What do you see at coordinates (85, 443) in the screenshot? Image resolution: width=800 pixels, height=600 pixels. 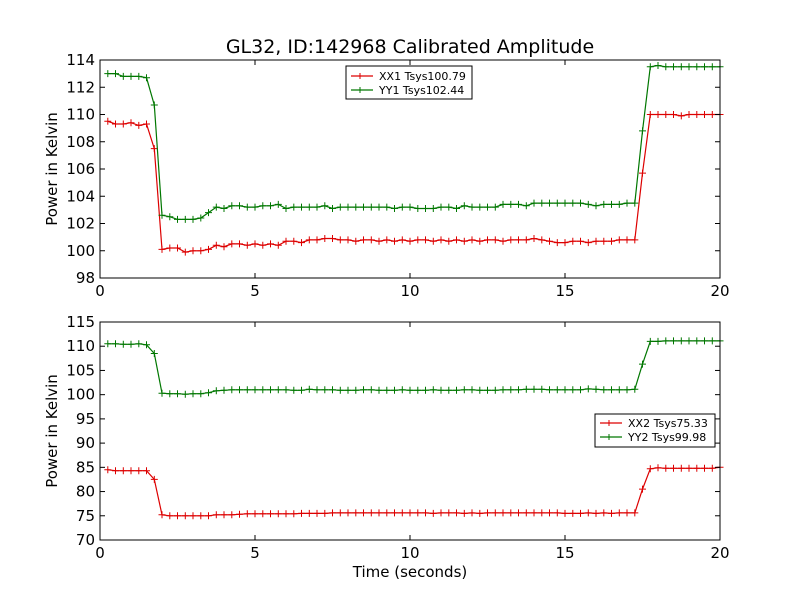 I see `y-tick-label-1-90: 90` at bounding box center [85, 443].